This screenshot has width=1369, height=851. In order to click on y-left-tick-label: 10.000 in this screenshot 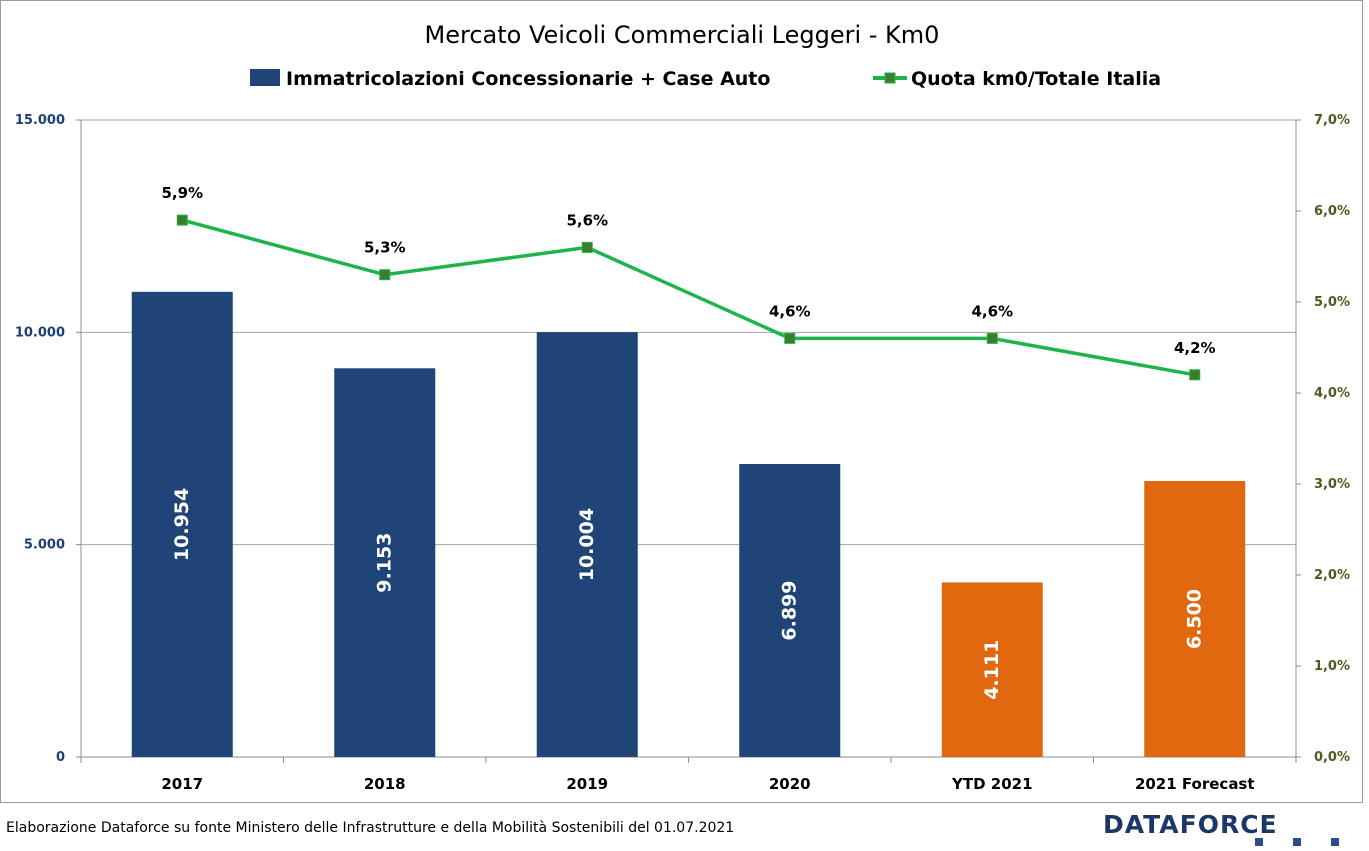, I will do `click(40, 332)`.